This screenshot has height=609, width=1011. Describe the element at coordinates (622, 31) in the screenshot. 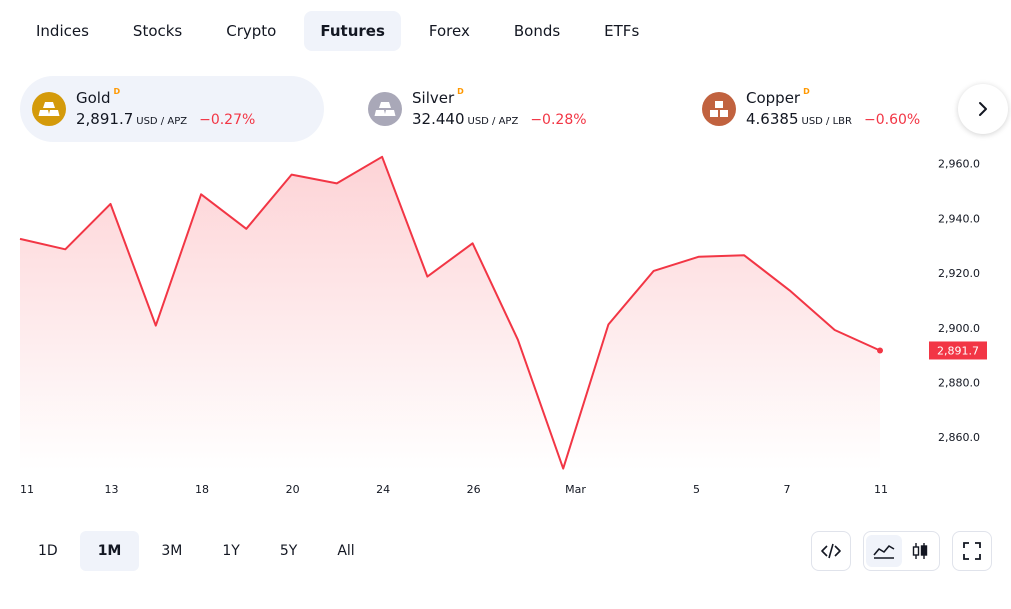

I see `tab-etfs: ETFs` at that location.